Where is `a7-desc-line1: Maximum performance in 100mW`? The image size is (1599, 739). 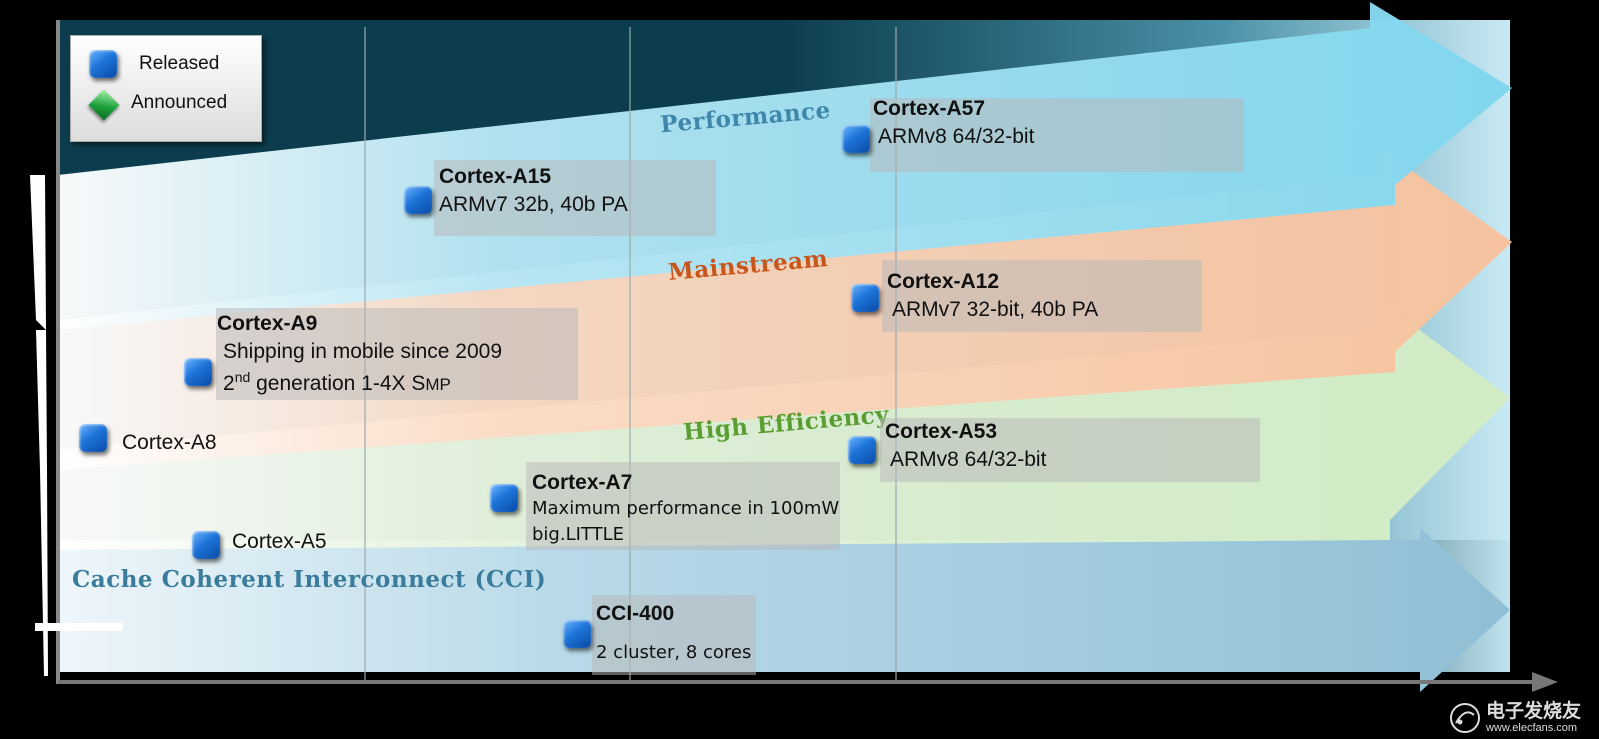
a7-desc-line1: Maximum performance in 100mW is located at coordinates (686, 508).